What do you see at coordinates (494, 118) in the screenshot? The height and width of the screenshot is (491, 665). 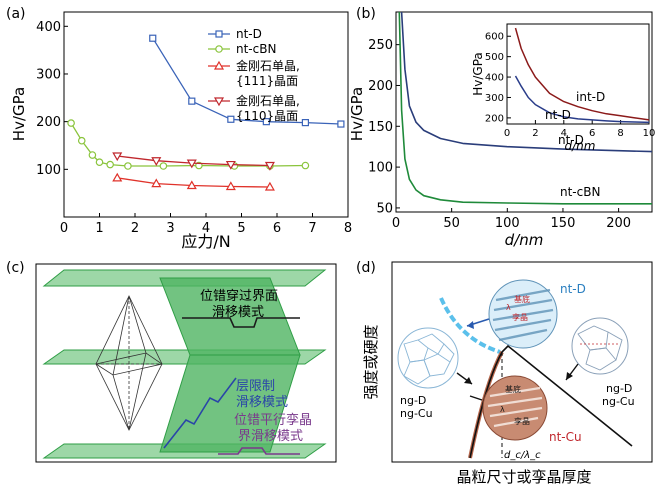 I see `inset-ytick-label: 200` at bounding box center [494, 118].